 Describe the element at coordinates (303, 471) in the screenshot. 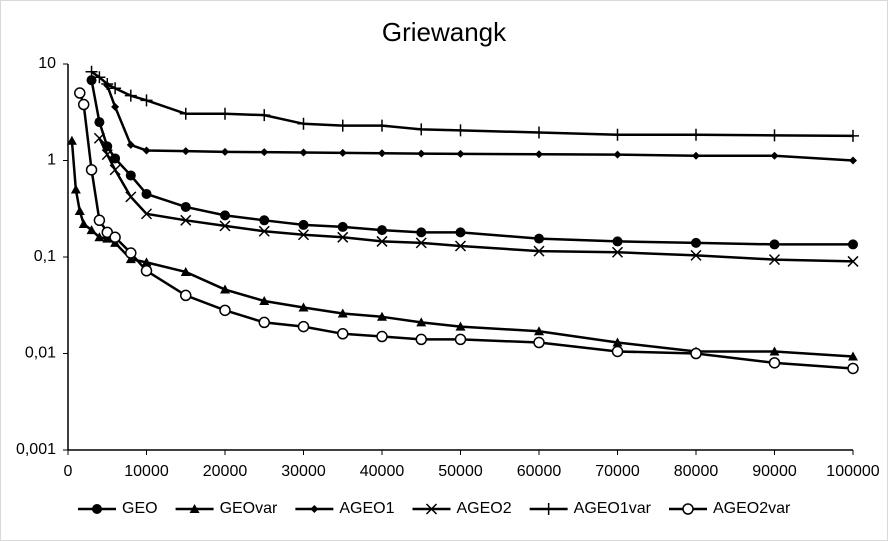

I see `x-tick-label: 30000` at that location.